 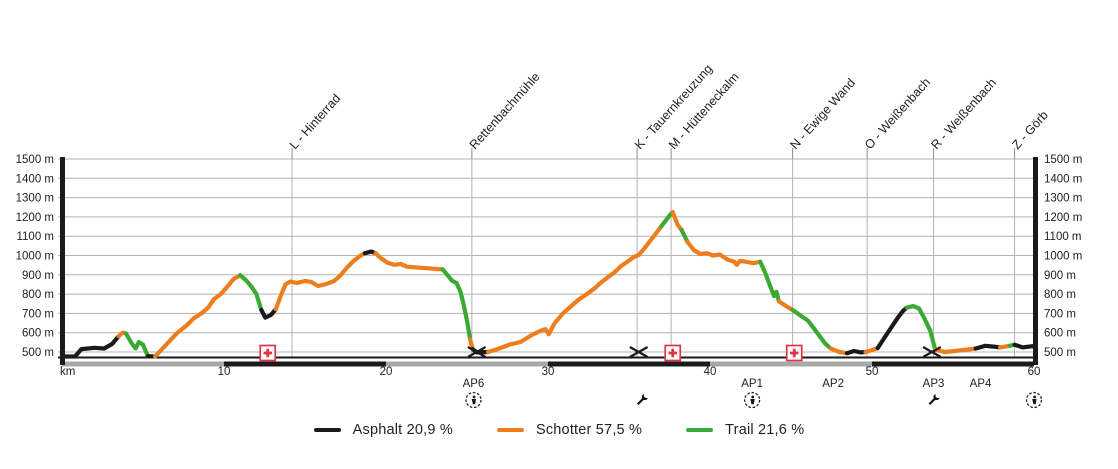 I want to click on checkpoint-label: AP3, so click(x=934, y=384).